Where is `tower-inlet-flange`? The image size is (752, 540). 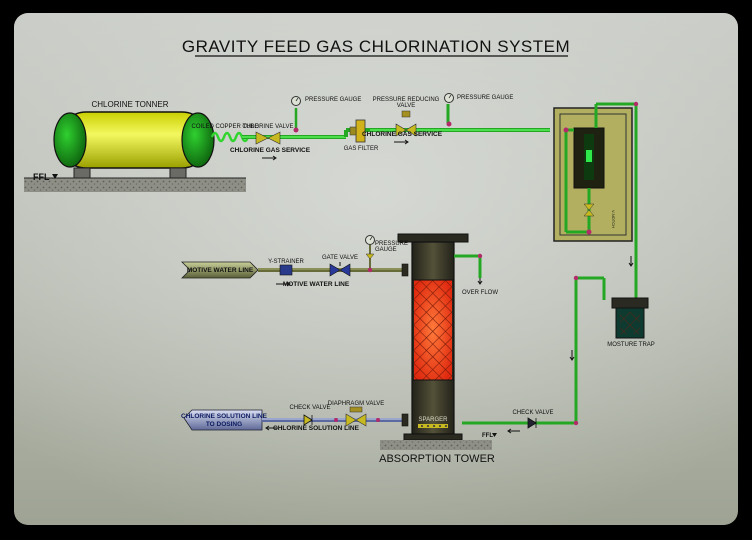 tower-inlet-flange is located at coordinates (405, 270).